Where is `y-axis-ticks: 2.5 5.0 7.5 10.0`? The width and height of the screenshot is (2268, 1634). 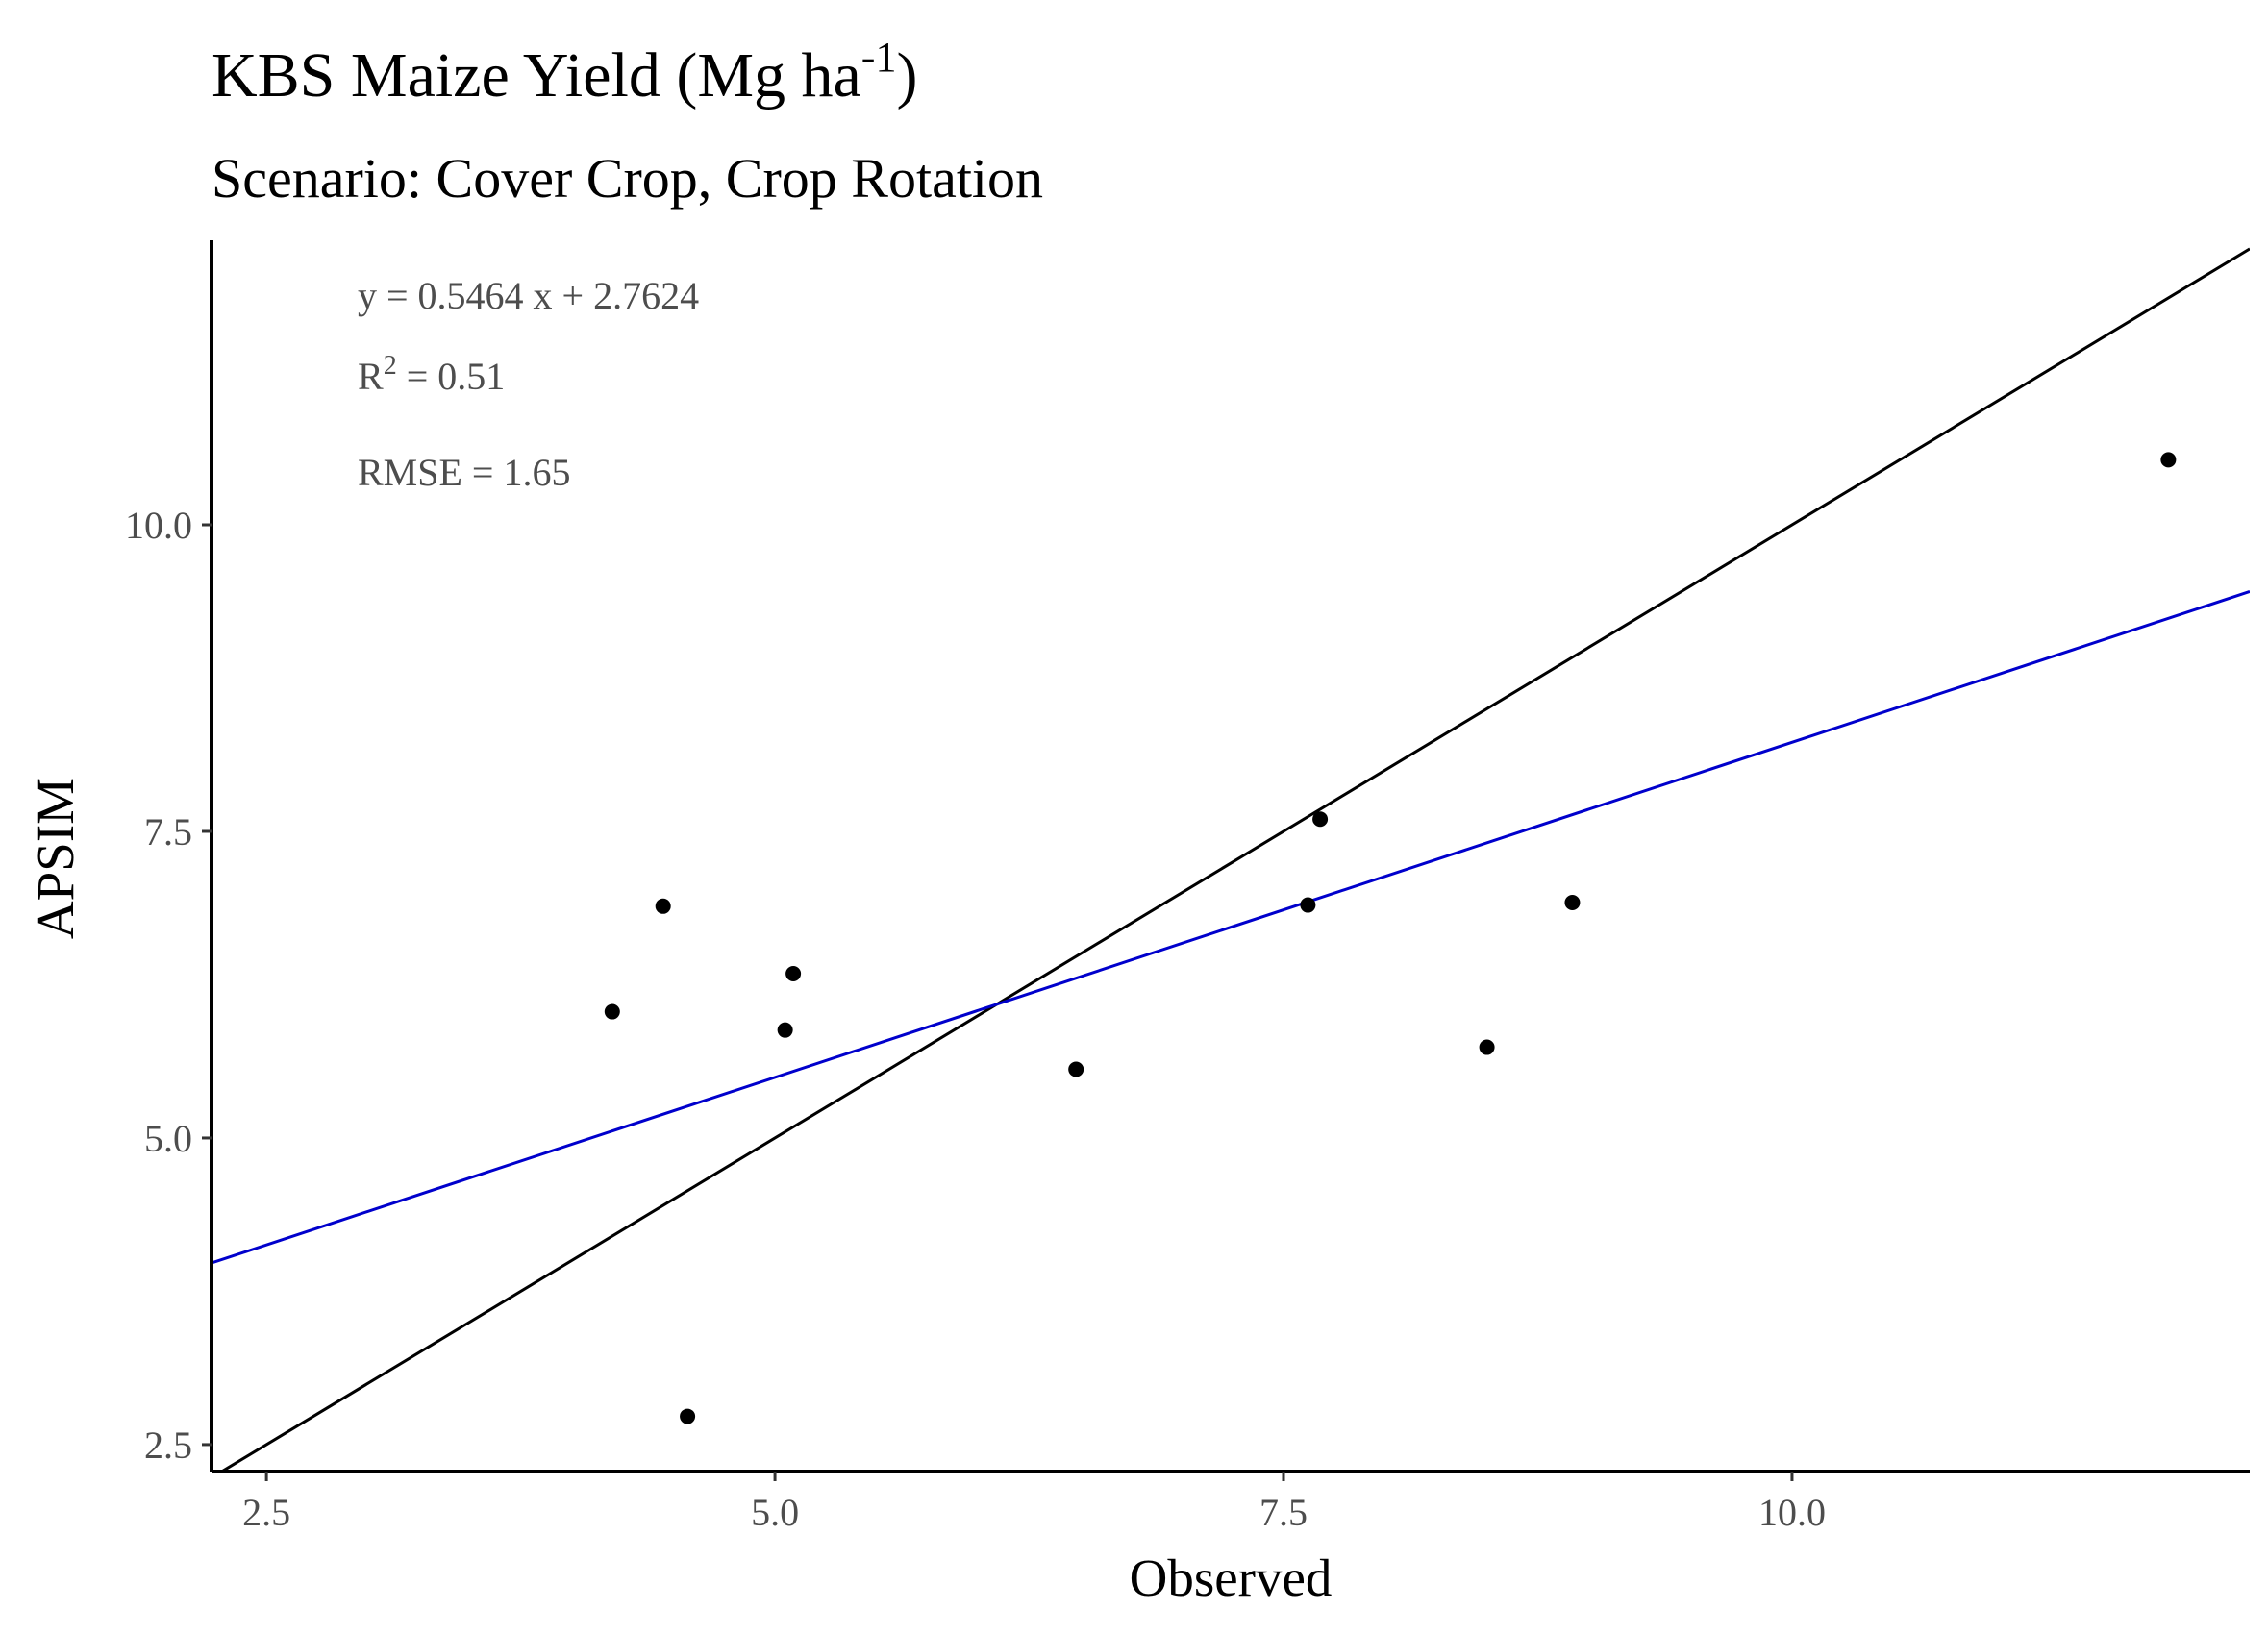 y-axis-ticks: 2.5 5.0 7.5 10.0 is located at coordinates (168, 985).